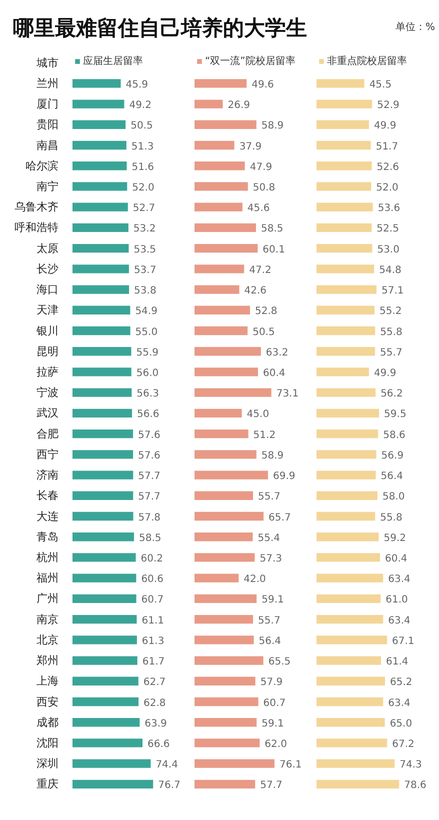 The width and height of the screenshot is (439, 820). What do you see at coordinates (401, 682) in the screenshot?
I see `data-label: 65.2` at bounding box center [401, 682].